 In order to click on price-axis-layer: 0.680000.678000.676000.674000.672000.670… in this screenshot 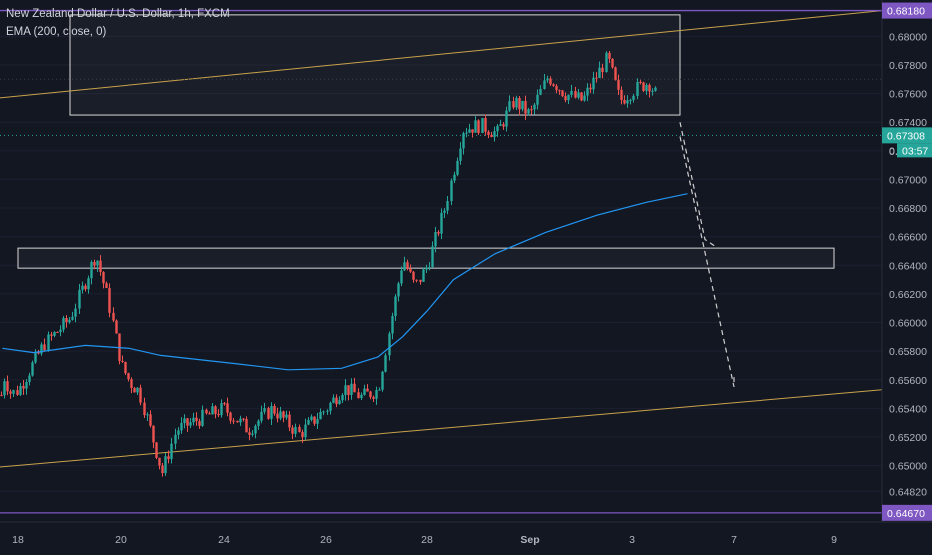, I will do `click(906, 275)`.